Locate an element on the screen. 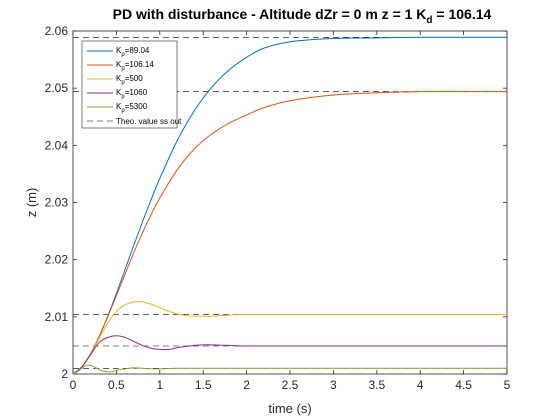 The image size is (560, 420). x-tick-label: 4.5 is located at coordinates (463, 385).